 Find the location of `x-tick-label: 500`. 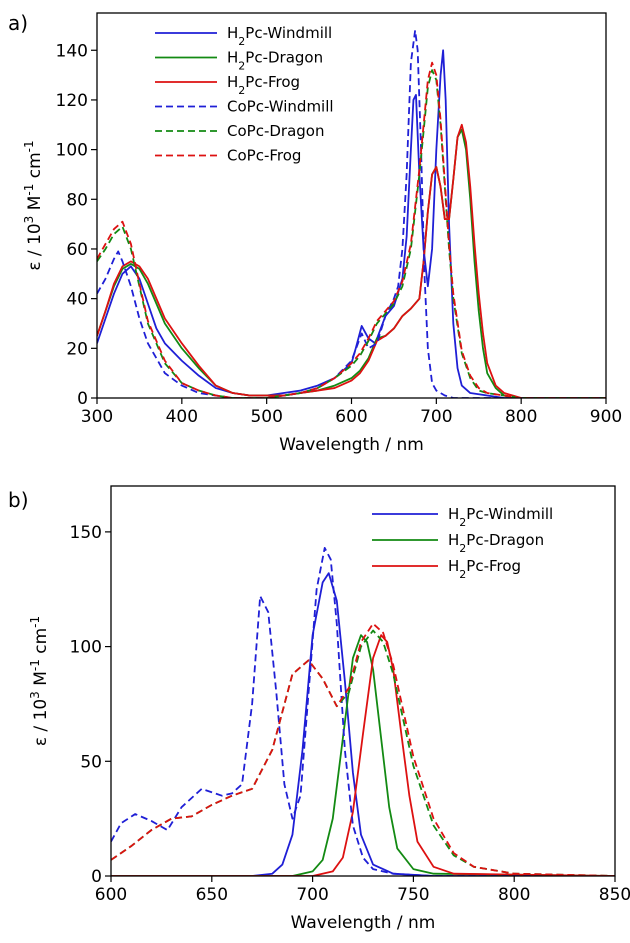

x-tick-label: 500 is located at coordinates (266, 417).